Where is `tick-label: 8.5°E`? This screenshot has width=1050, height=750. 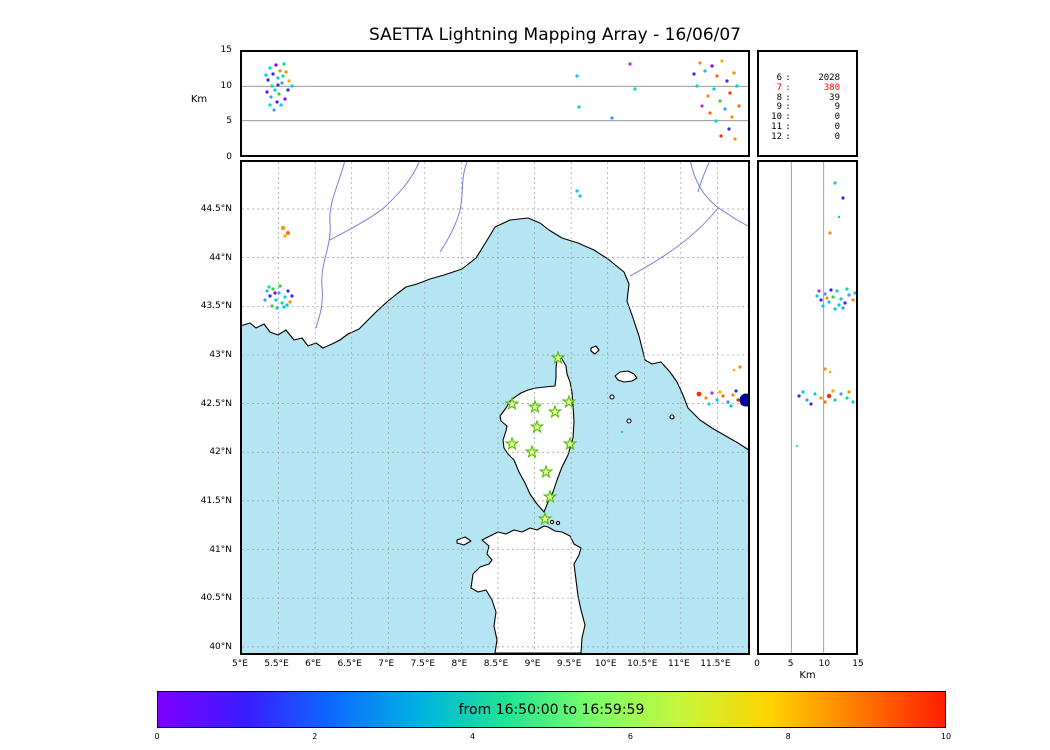 tick-label: 8.5°E is located at coordinates (496, 664).